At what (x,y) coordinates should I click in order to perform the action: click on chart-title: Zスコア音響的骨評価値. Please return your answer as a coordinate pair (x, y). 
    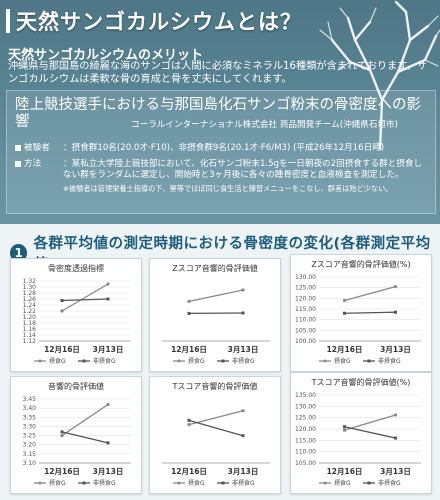
    Looking at the image, I should click on (214, 268).